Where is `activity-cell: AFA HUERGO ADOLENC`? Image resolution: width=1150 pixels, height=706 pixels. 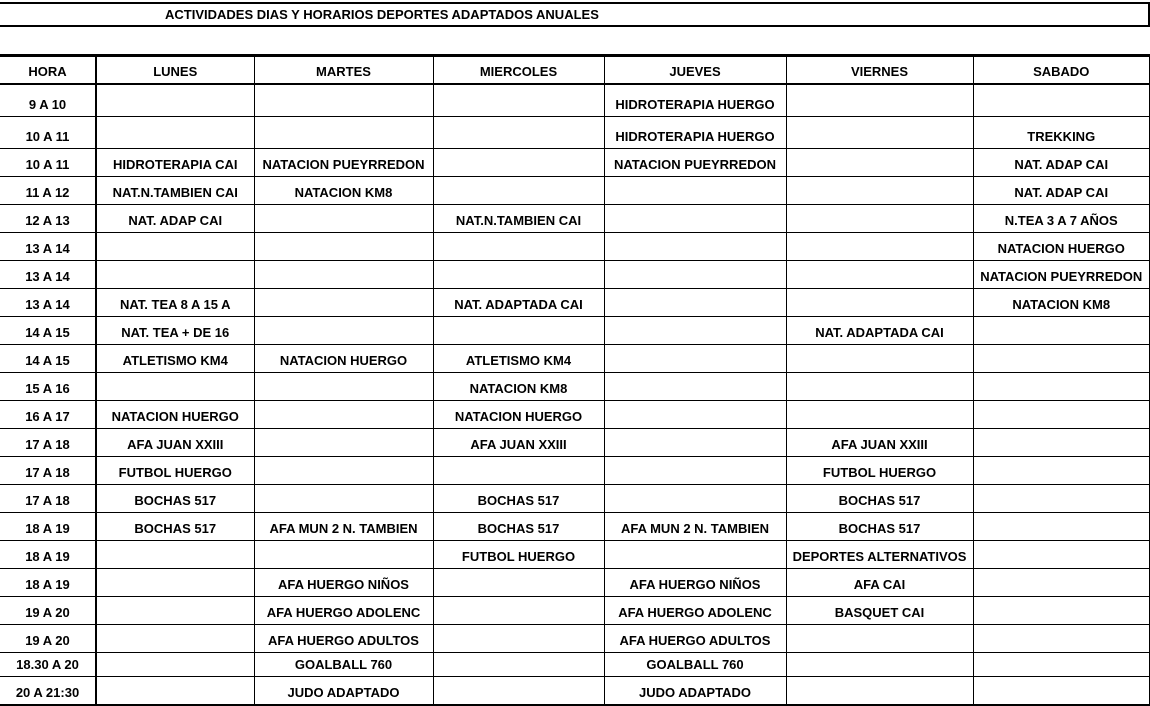 activity-cell: AFA HUERGO ADOLENC is located at coordinates (695, 610).